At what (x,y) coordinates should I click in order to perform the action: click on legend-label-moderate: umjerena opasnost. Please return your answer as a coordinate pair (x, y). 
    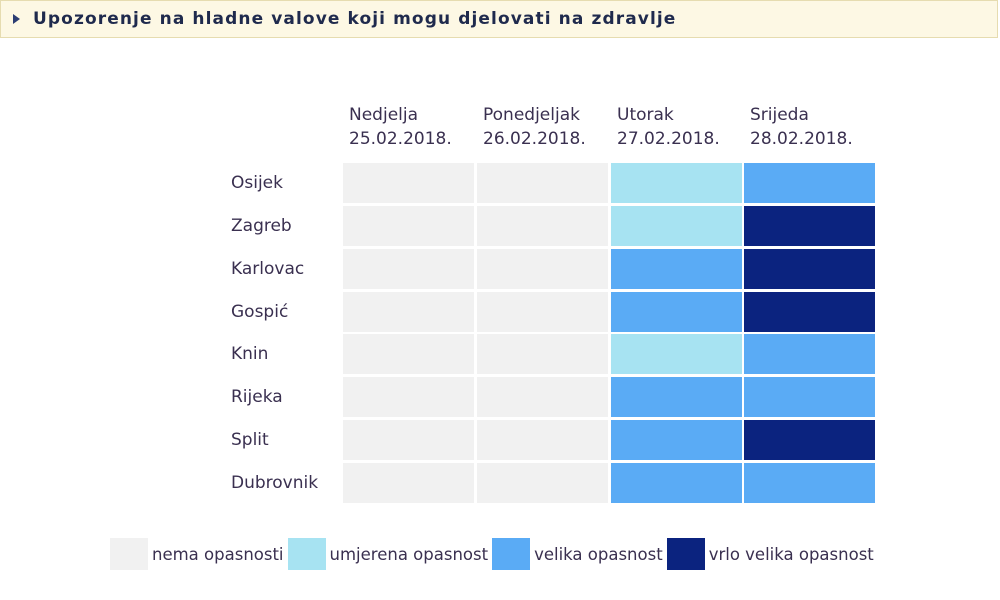
    Looking at the image, I should click on (409, 554).